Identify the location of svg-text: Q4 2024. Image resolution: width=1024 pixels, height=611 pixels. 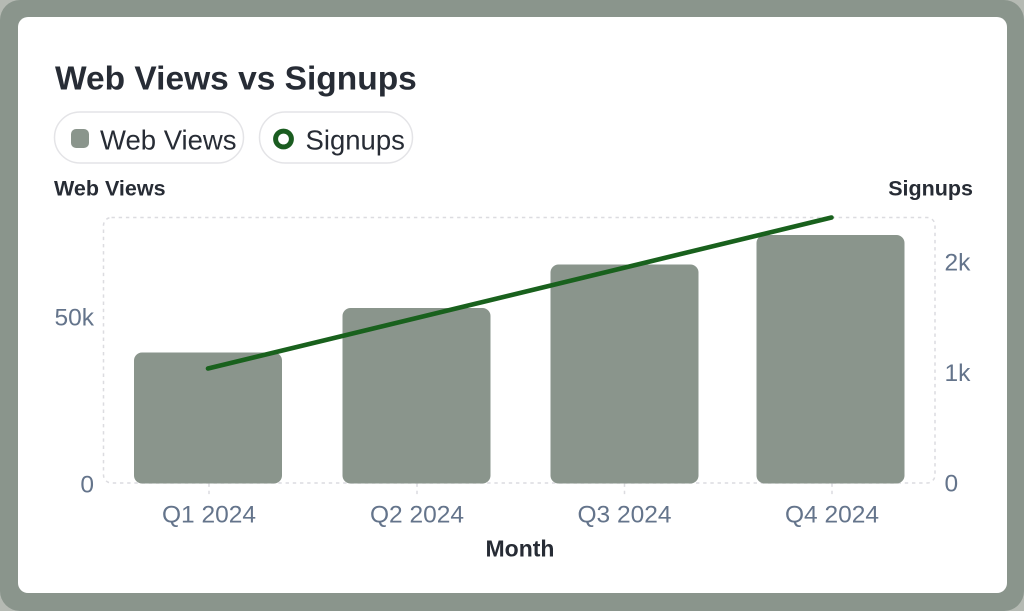
(832, 515).